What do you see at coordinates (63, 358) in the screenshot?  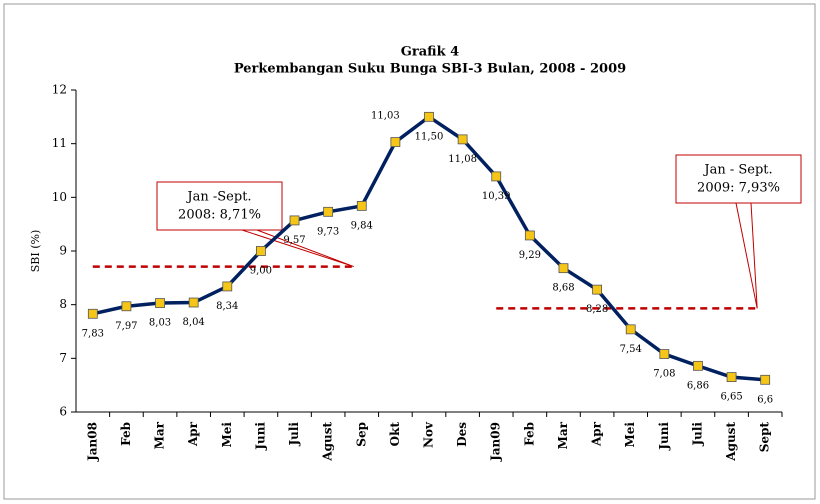 I see `y-tick-label: 7` at bounding box center [63, 358].